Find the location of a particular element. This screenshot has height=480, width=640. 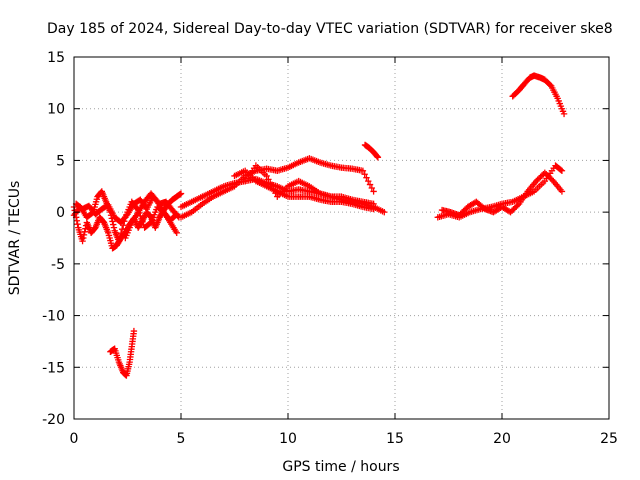

y-tick-label: 15 is located at coordinates (56, 58).